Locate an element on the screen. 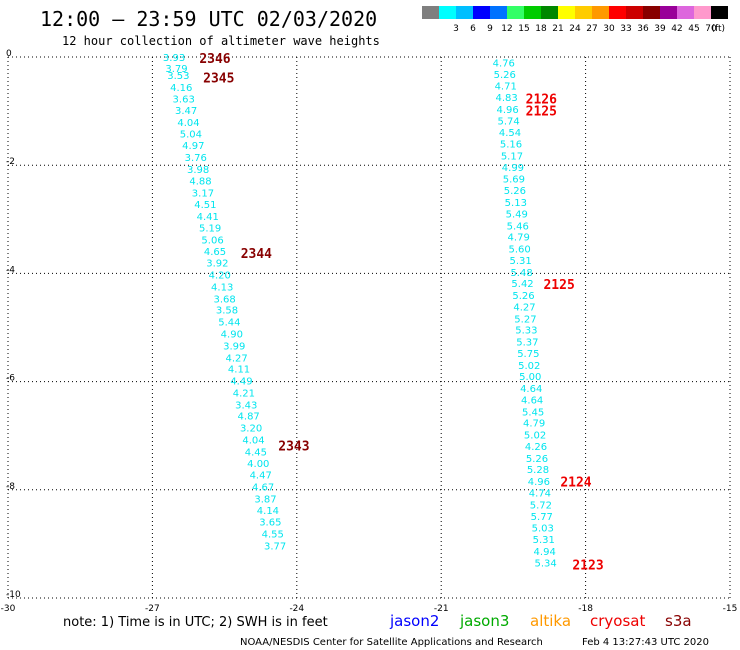 The image size is (740, 650). swh-value: 5.75 is located at coordinates (528, 354).